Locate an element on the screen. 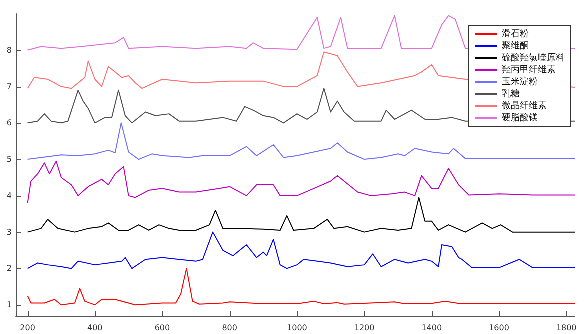 The width and height of the screenshot is (588, 334). y-tick-label: 3 is located at coordinates (9, 232).